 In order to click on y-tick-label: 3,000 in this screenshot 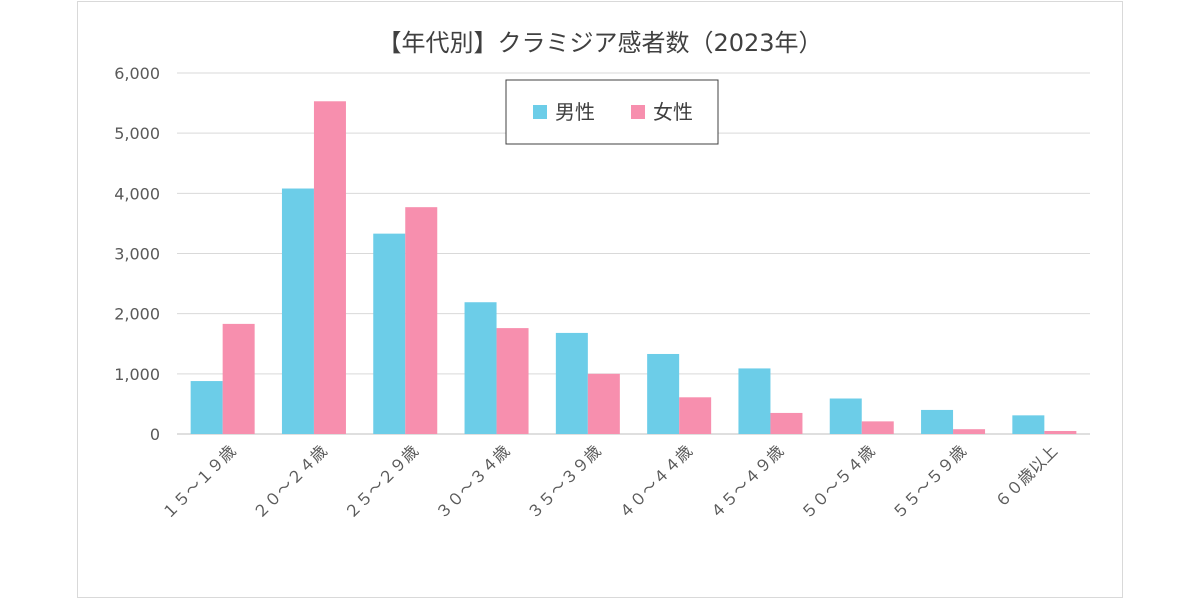, I will do `click(137, 254)`.